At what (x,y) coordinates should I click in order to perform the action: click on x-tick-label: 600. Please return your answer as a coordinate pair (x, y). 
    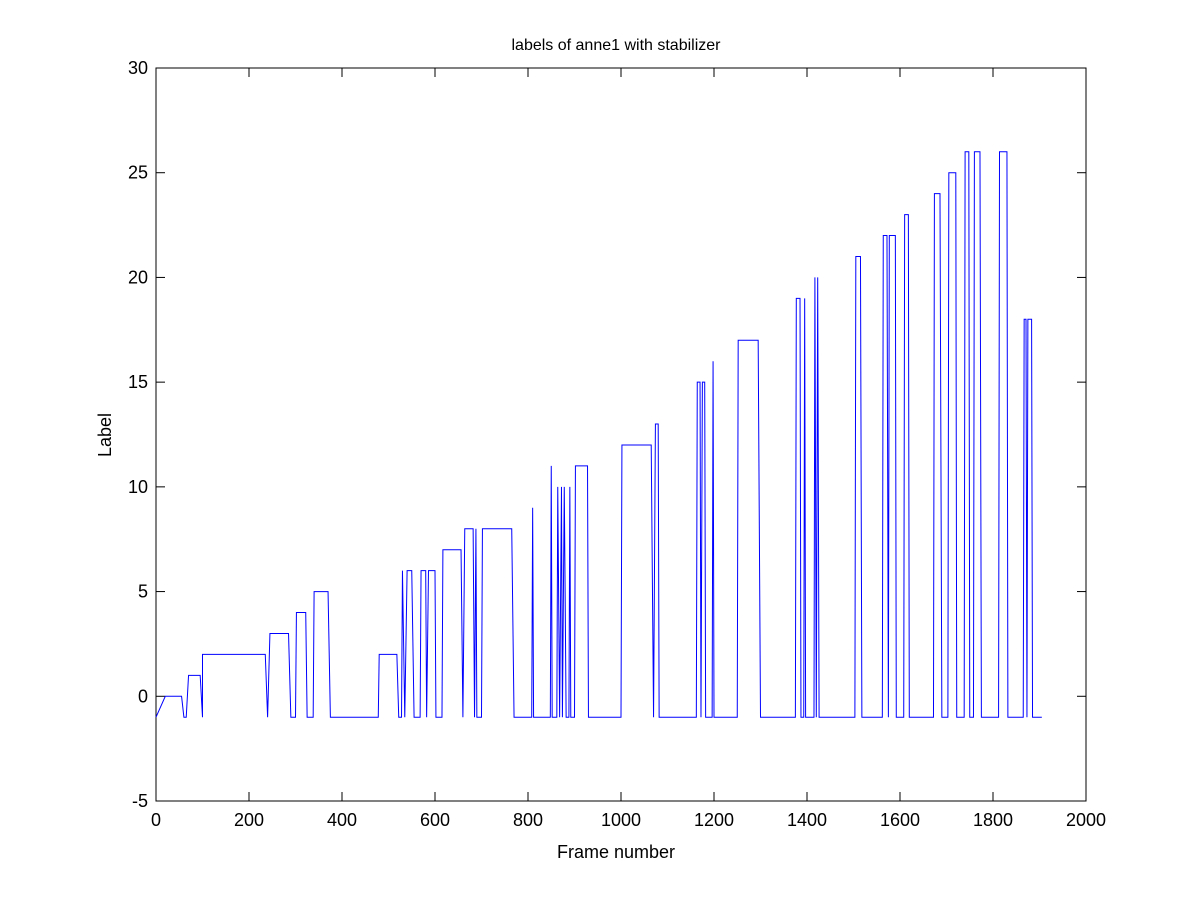
    Looking at the image, I should click on (435, 820).